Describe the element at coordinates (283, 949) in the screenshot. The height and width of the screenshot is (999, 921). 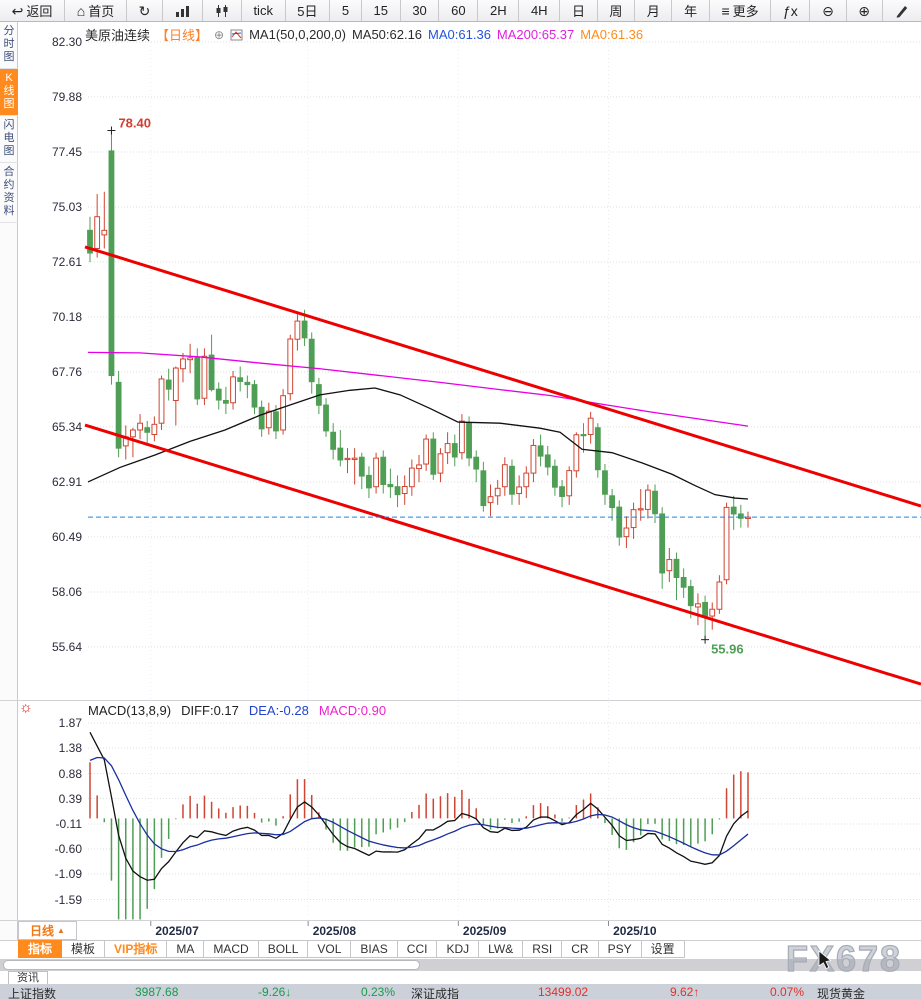
I see `tab-BOLL: BOLL` at that location.